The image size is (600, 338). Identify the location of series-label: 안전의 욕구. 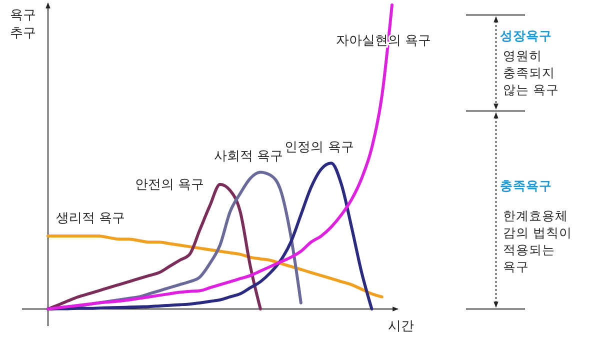
(169, 184).